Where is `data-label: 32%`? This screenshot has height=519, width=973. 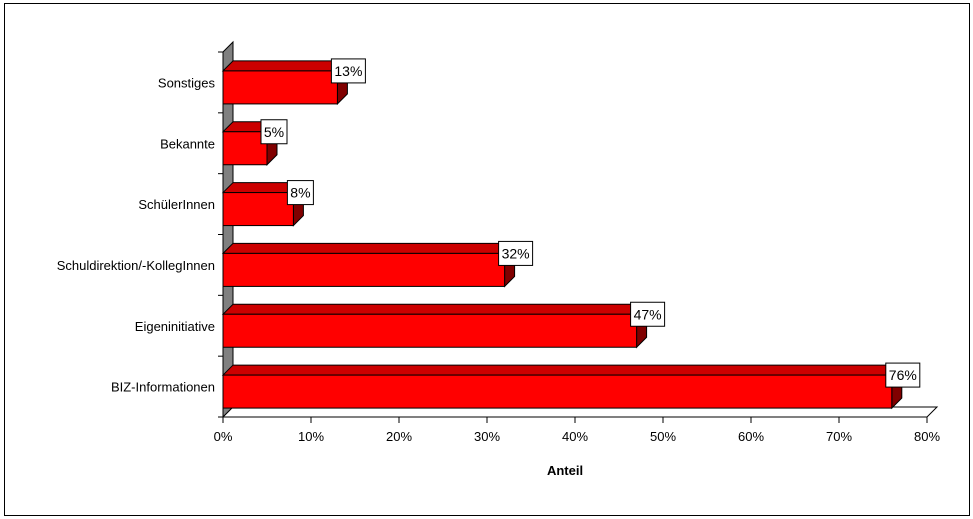
data-label: 32% is located at coordinates (516, 253).